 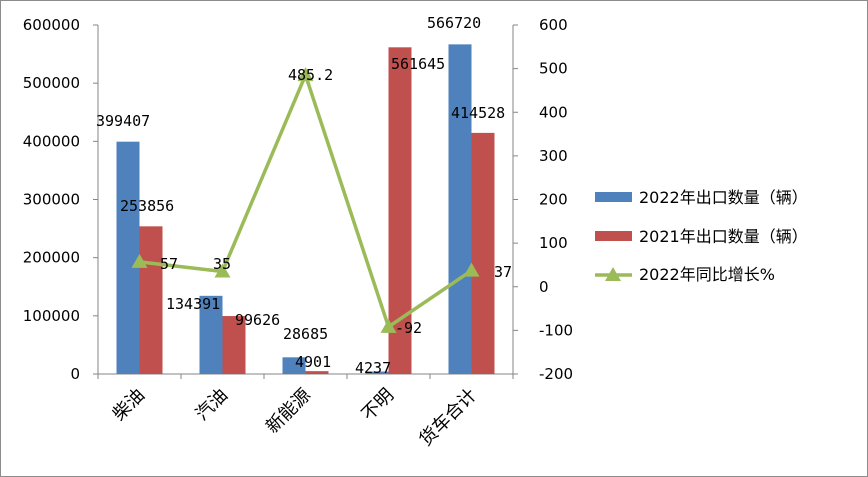 What do you see at coordinates (556, 374) in the screenshot?
I see `right-tick-label: -200` at bounding box center [556, 374].